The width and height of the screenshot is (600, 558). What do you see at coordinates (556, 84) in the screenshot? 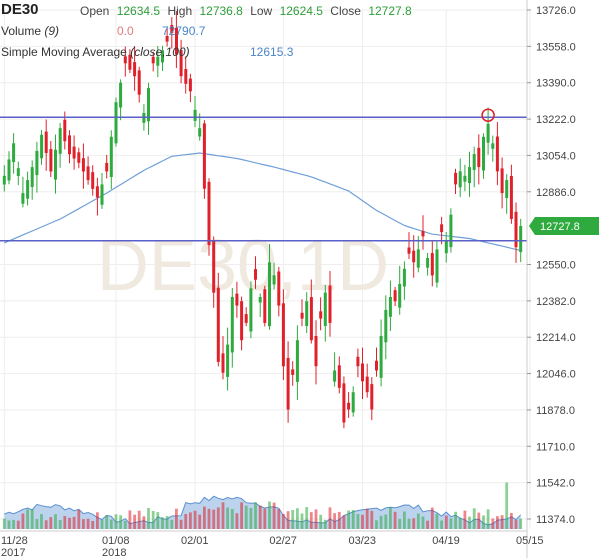
I see `y-tick-label: 13390.0` at bounding box center [556, 84].